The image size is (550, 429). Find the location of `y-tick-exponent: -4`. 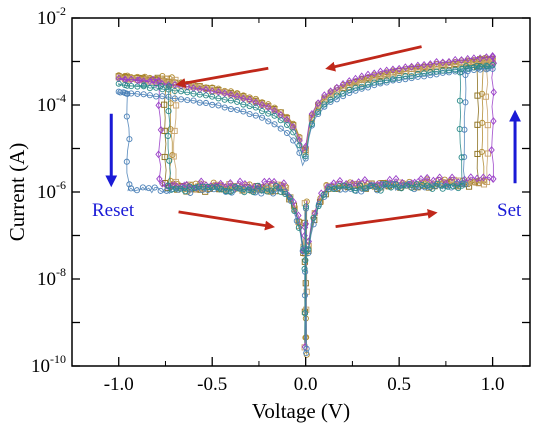

y-tick-exponent: -4 is located at coordinates (61, 98).